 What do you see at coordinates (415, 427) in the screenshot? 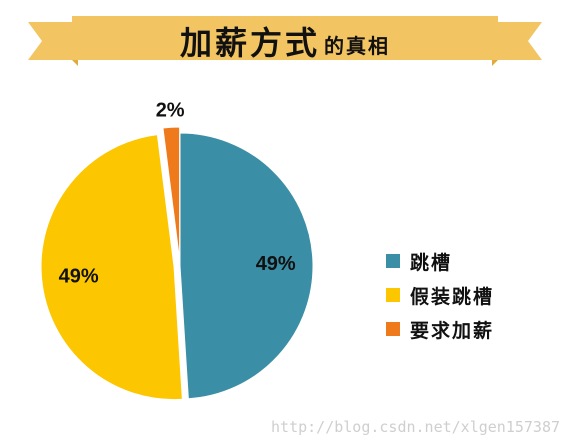
I see `watermark: http://blog.csdn.net/xlgen157387` at bounding box center [415, 427].